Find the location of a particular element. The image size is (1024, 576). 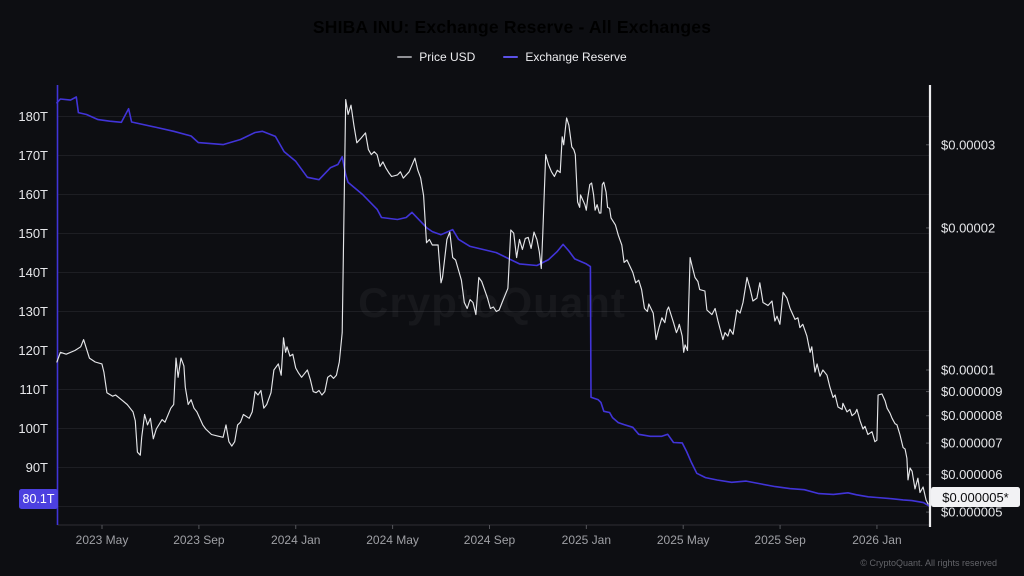

left-axis-tick-label: 120T is located at coordinates (33, 350).